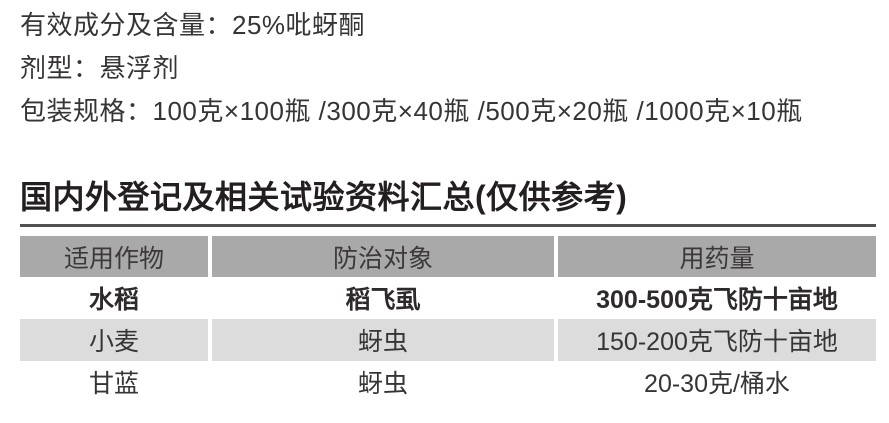 The height and width of the screenshot is (423, 889). Describe the element at coordinates (324, 197) in the screenshot. I see `section-heading: 国内外登记及相关试验资料汇总(仅供参考)` at that location.